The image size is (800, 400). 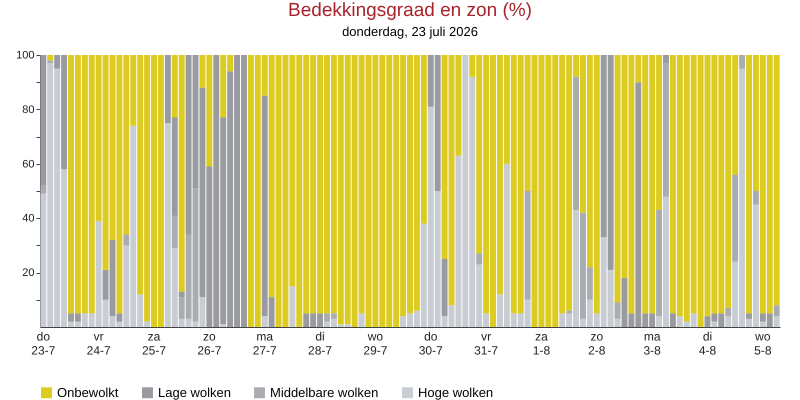 I want to click on legend-label: Onbewolkt, so click(x=88, y=392).